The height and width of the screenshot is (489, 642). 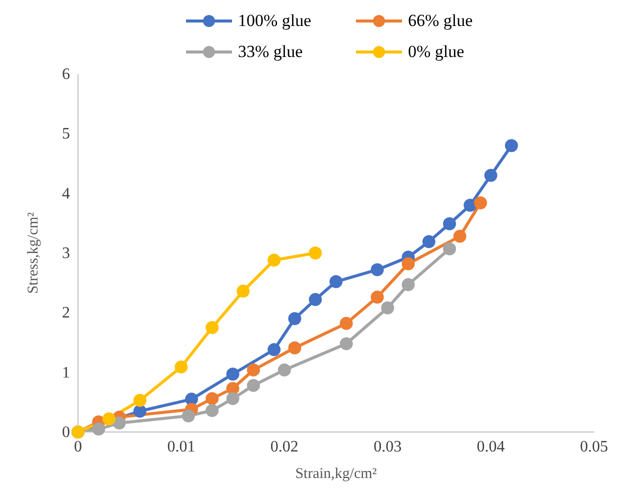 What do you see at coordinates (436, 52) in the screenshot?
I see `legend-label: 0% glue` at bounding box center [436, 52].